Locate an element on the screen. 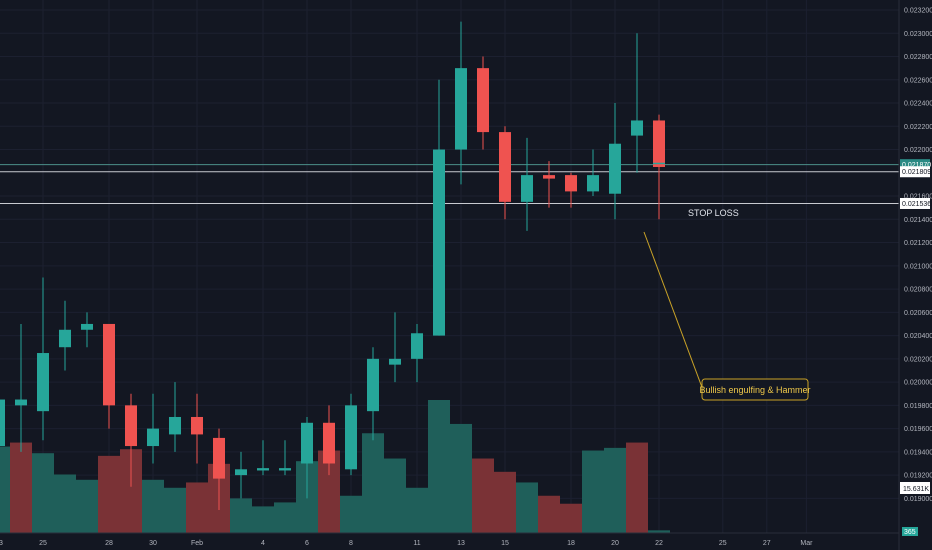  price-tag-label: 0.021536 is located at coordinates (916, 204).